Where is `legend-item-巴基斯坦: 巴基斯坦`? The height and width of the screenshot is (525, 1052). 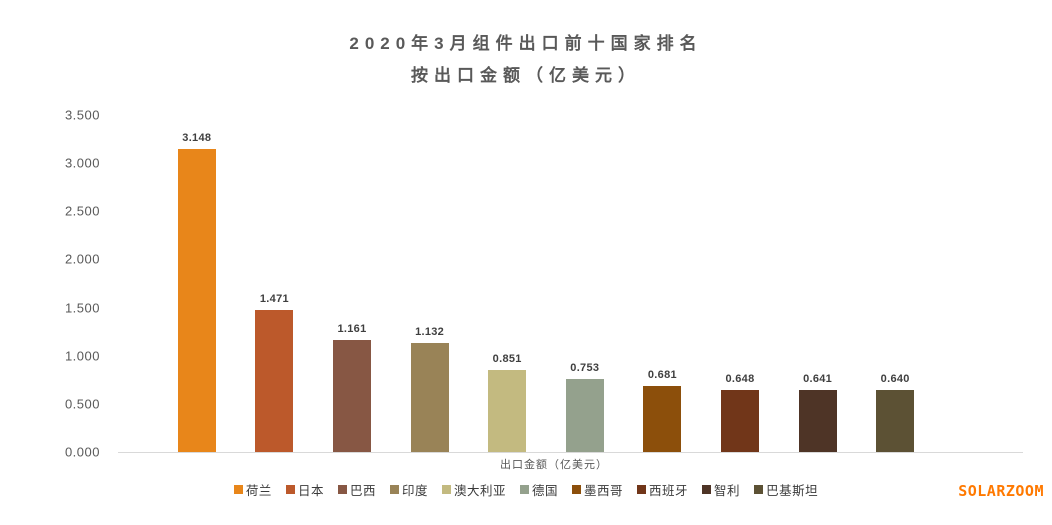
legend-item-巴基斯坦: 巴基斯坦 is located at coordinates (786, 489).